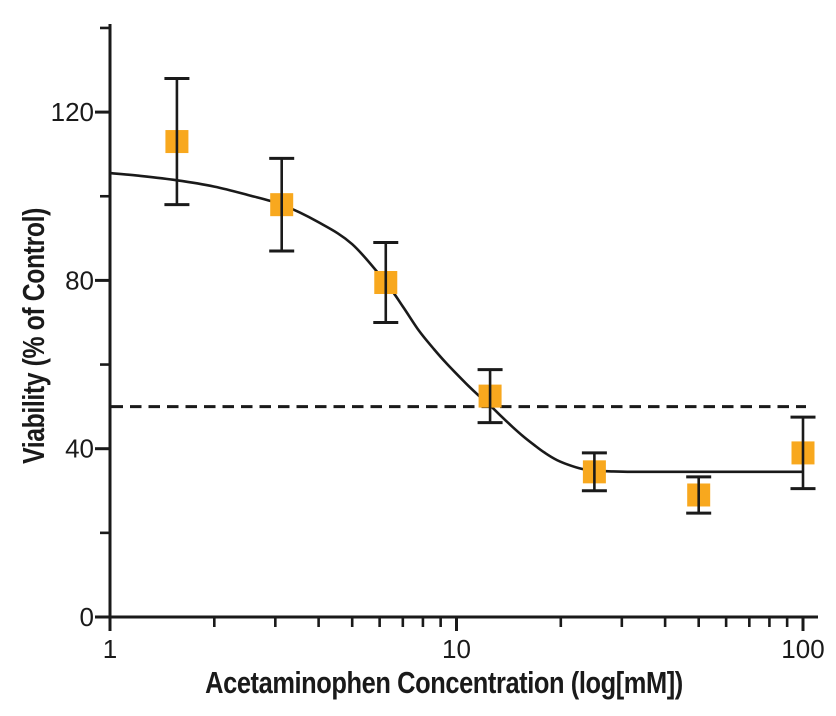 This screenshot has height=716, width=836. I want to click on y-axis-title: Viability (% of Control), so click(33, 336).